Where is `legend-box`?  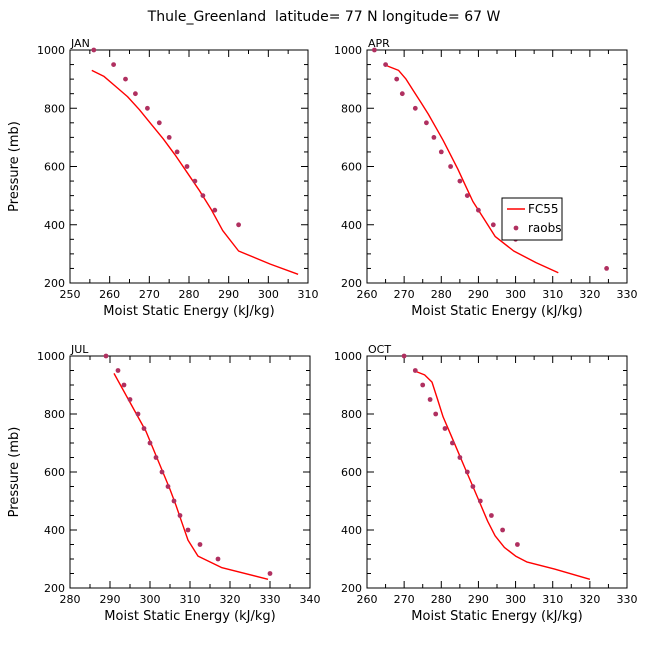
legend-box is located at coordinates (532, 219).